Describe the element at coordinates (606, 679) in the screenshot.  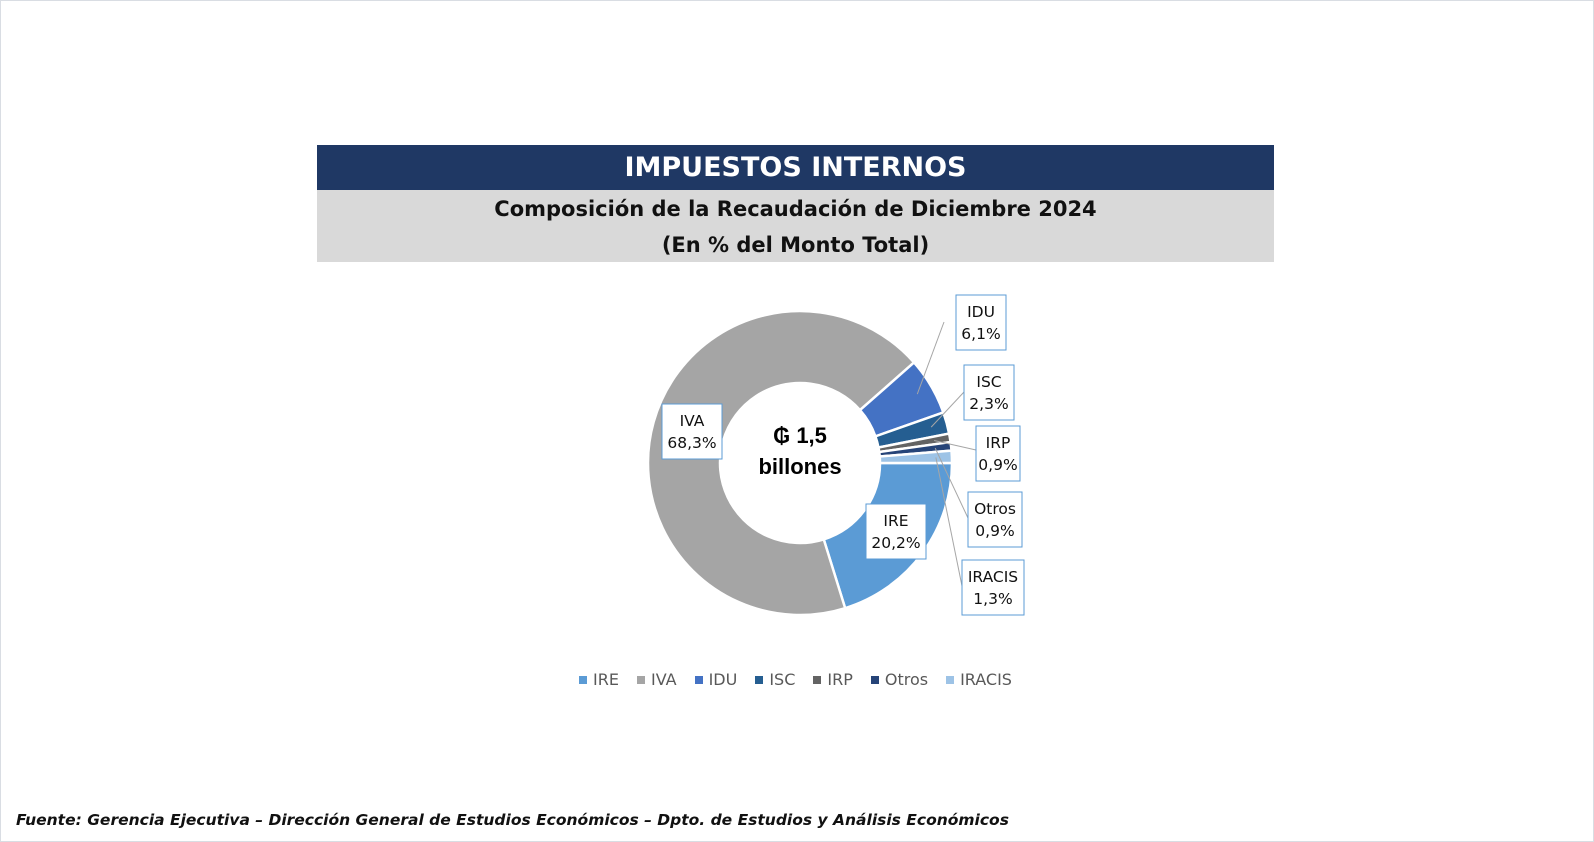
I see `legend-label: IRE` at that location.